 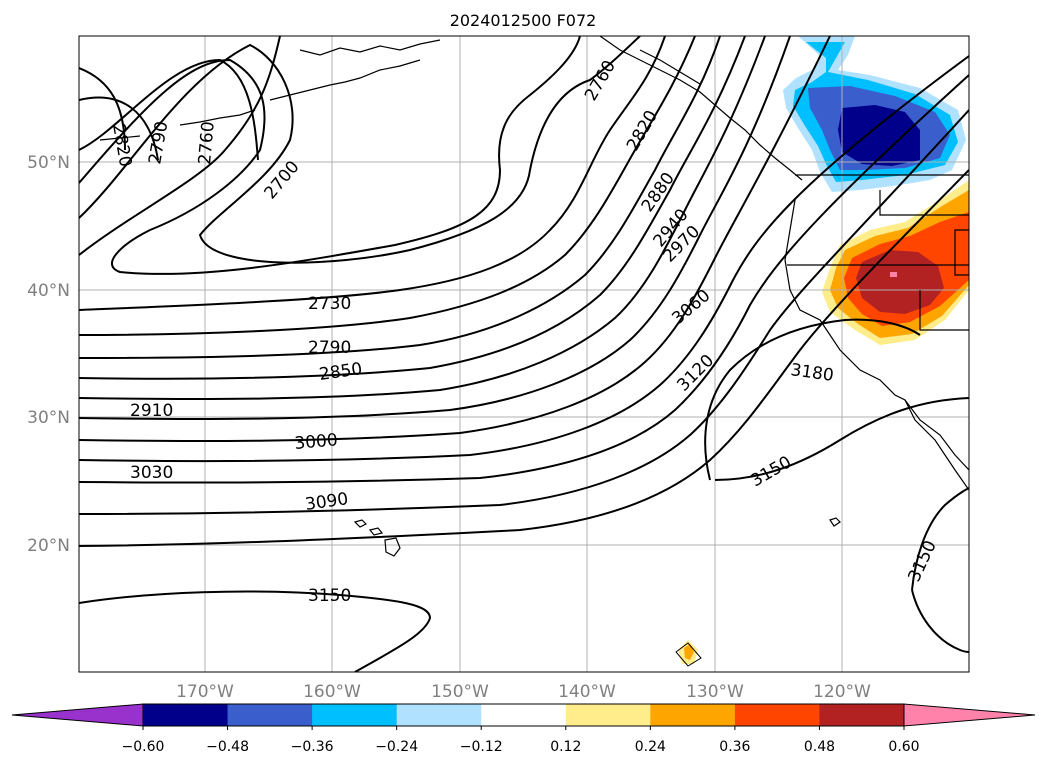 What do you see at coordinates (523, 20) in the screenshot?
I see `map-title: 2024012500 F072` at bounding box center [523, 20].